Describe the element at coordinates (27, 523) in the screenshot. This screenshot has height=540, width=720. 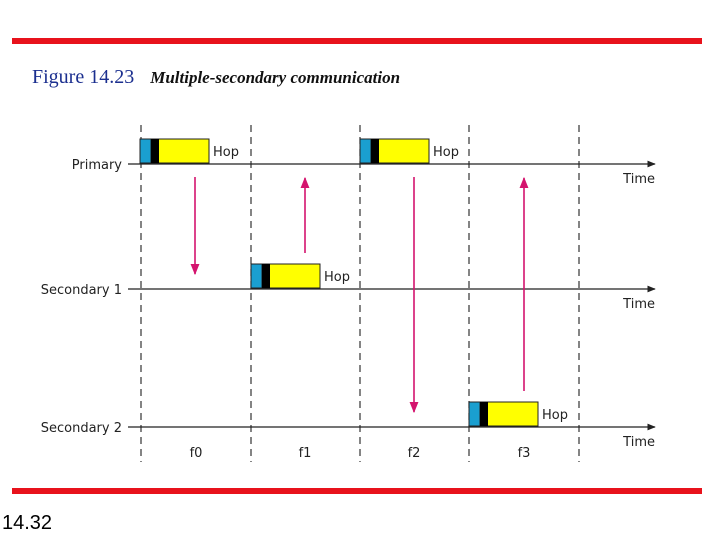
I see `page-number: 14.32` at that location.